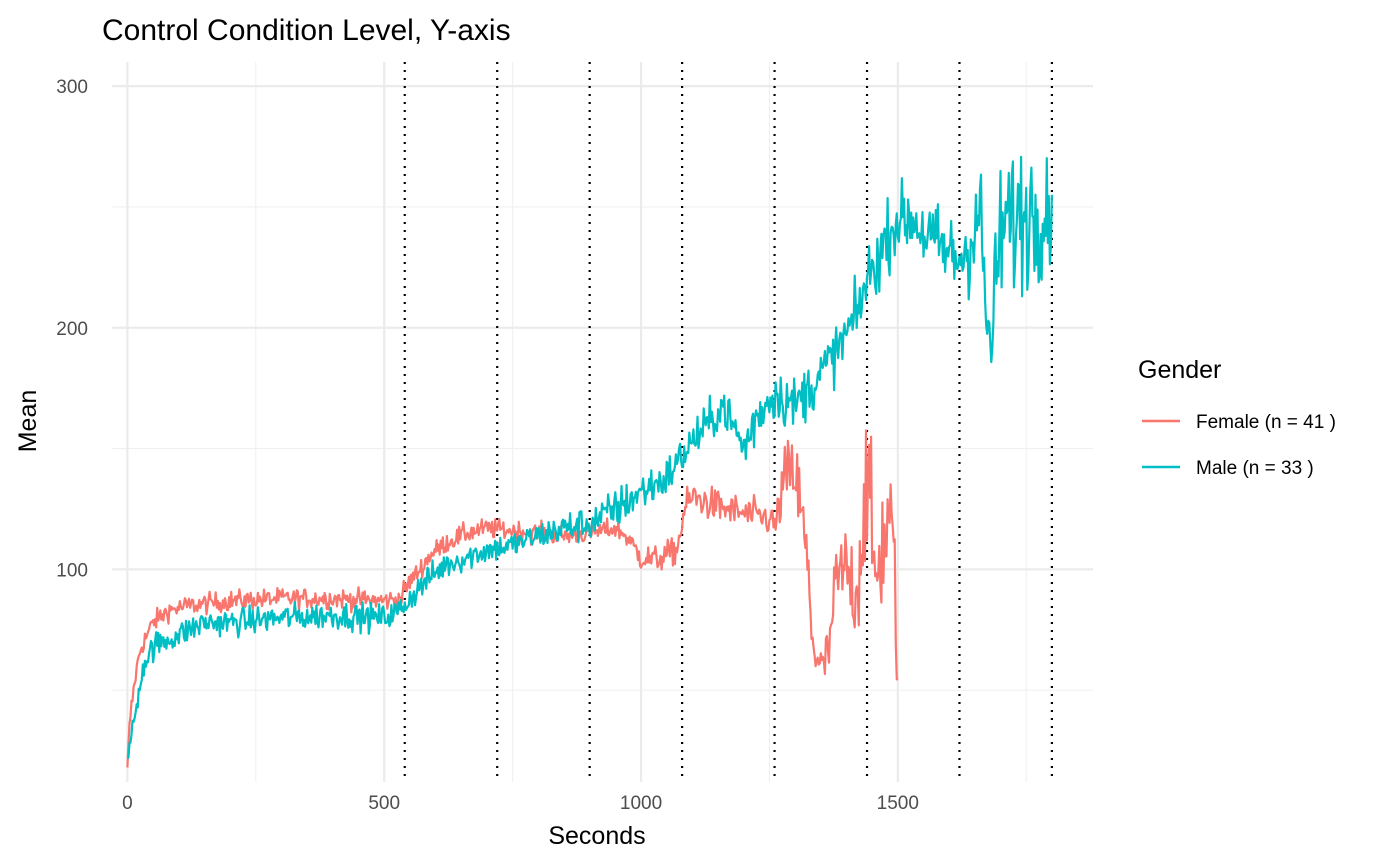 The image size is (1400, 865). I want to click on legend-label-female: Female (n = 41 ), so click(1266, 422).